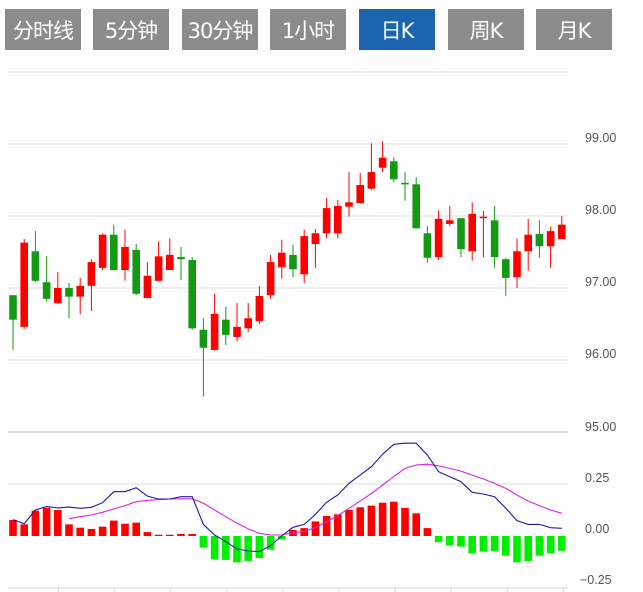  I want to click on macd-tick-label: 0.00, so click(597, 529).